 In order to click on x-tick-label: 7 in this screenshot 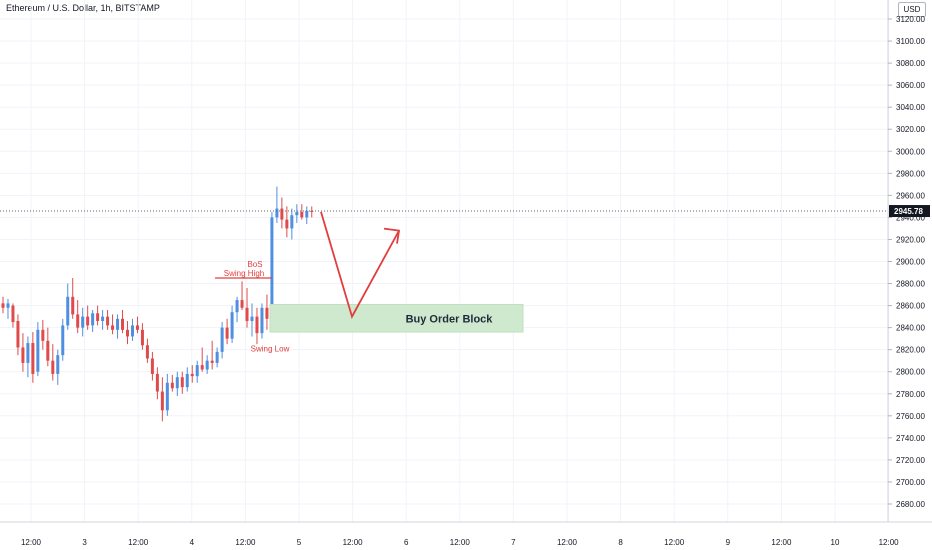, I will do `click(513, 542)`.